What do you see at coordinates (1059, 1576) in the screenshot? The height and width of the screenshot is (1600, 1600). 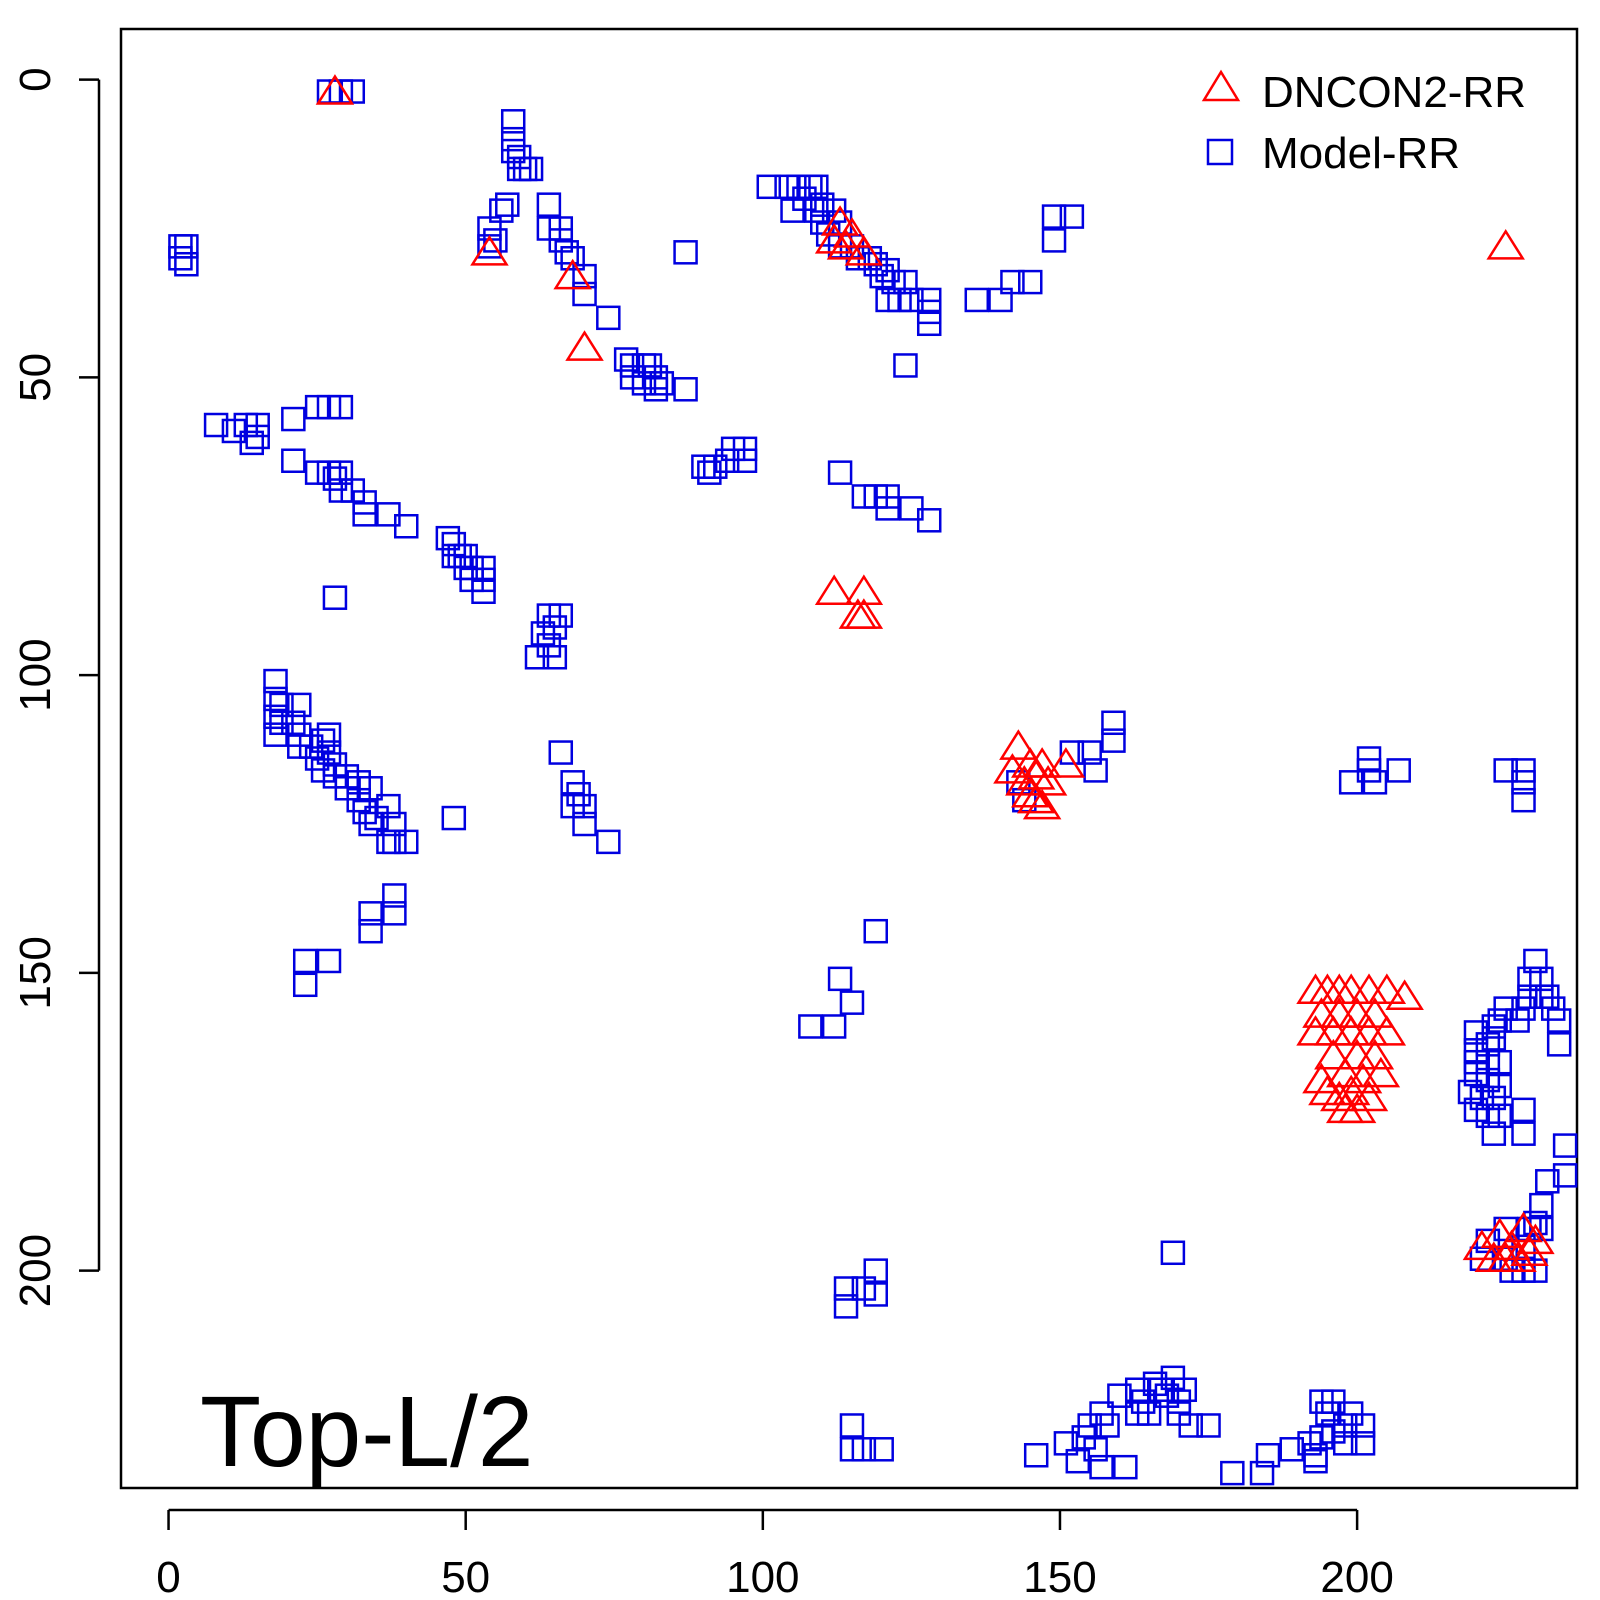 I see `x-tick-label: 150` at bounding box center [1059, 1576].